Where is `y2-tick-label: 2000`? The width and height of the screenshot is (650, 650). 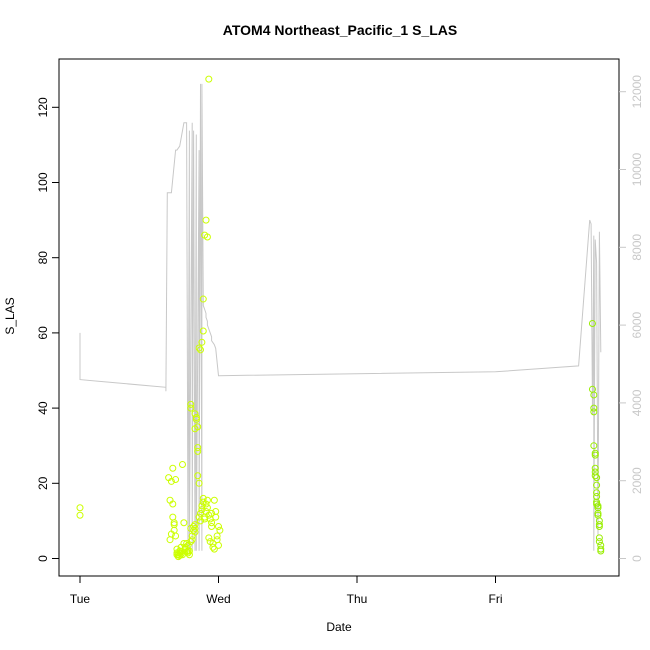 y2-tick-label: 2000 is located at coordinates (637, 480).